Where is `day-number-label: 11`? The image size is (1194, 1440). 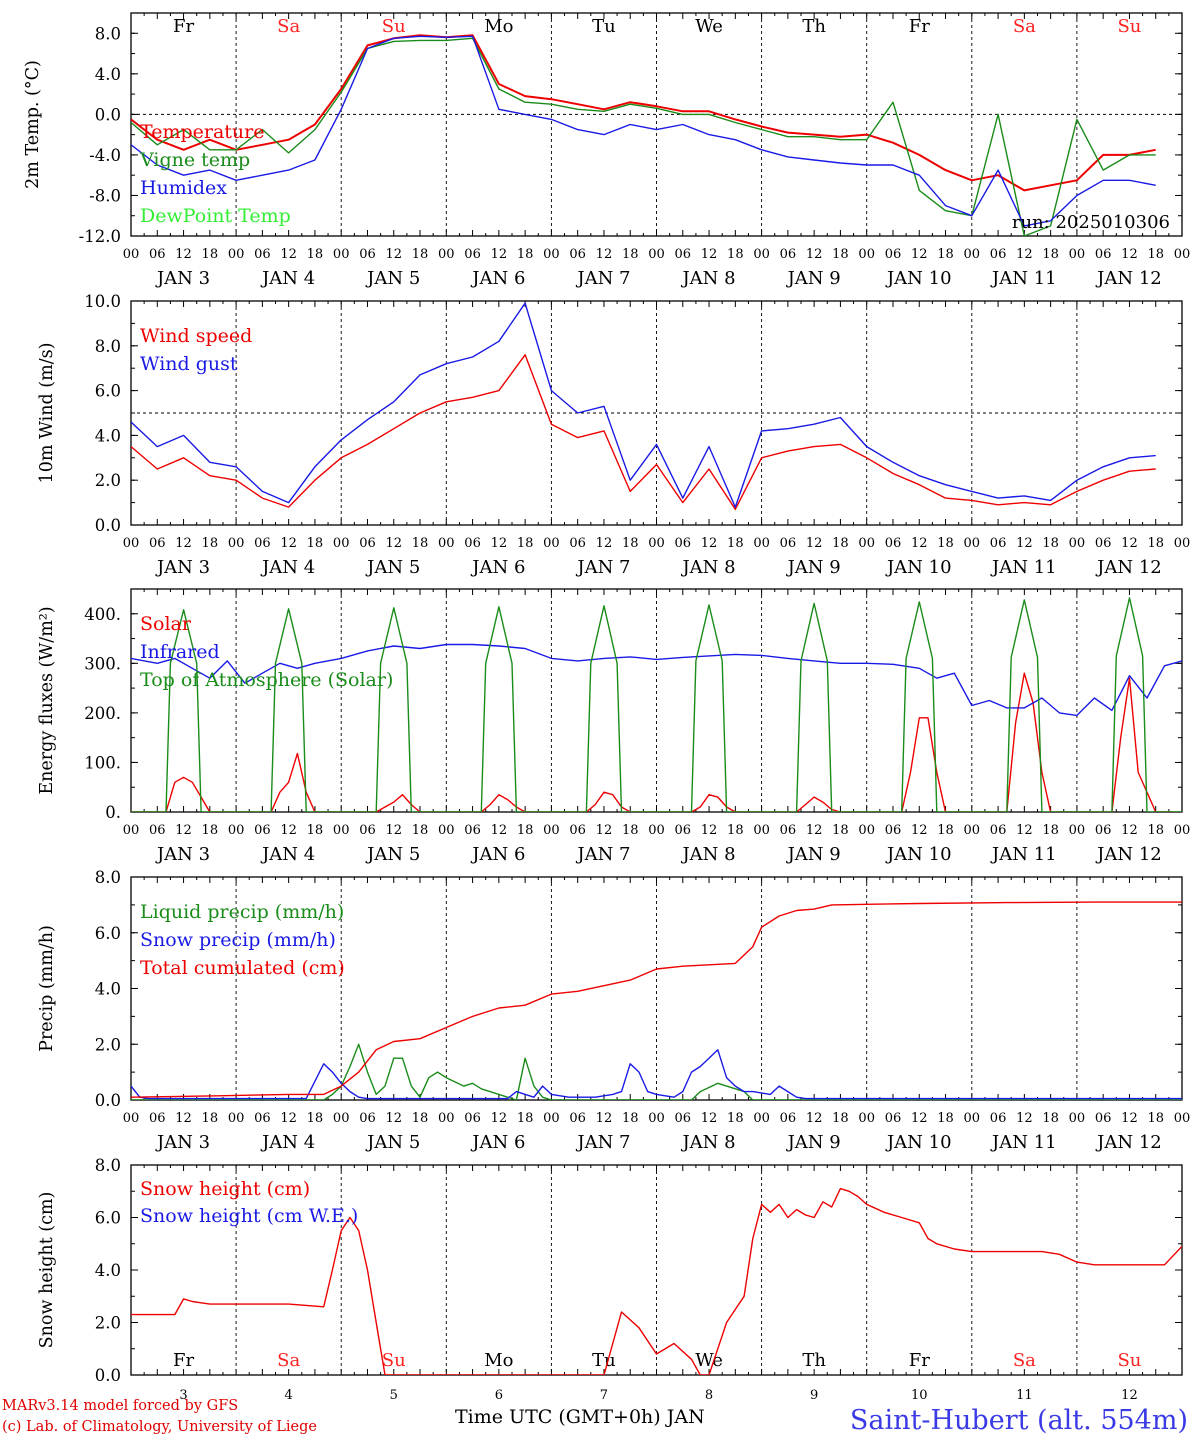
day-number-label: 11 is located at coordinates (1024, 1395).